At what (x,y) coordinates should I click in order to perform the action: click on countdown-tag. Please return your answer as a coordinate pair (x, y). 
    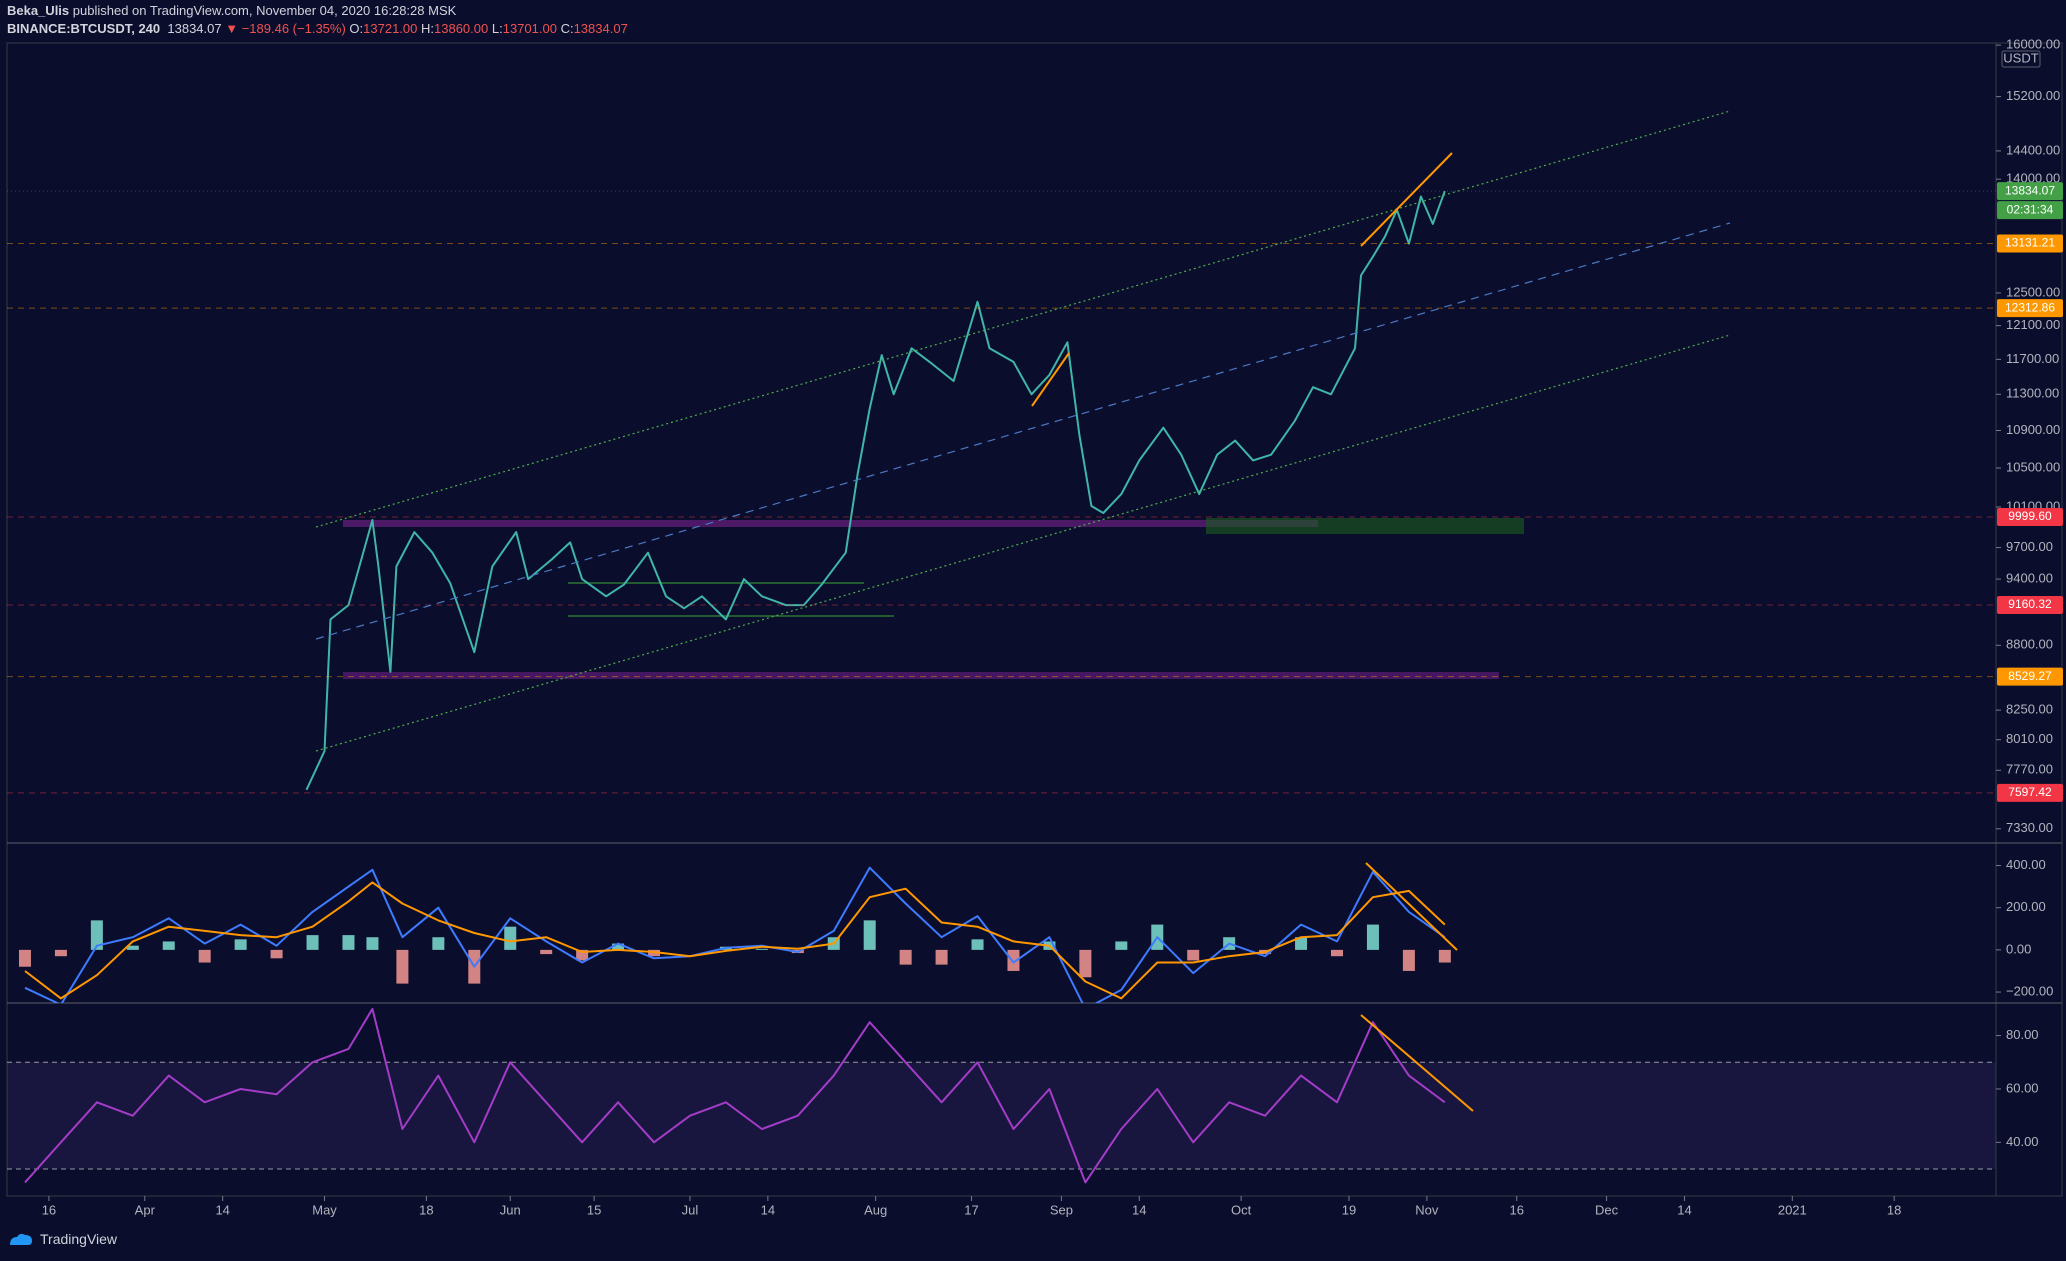
    Looking at the image, I should click on (2030, 210).